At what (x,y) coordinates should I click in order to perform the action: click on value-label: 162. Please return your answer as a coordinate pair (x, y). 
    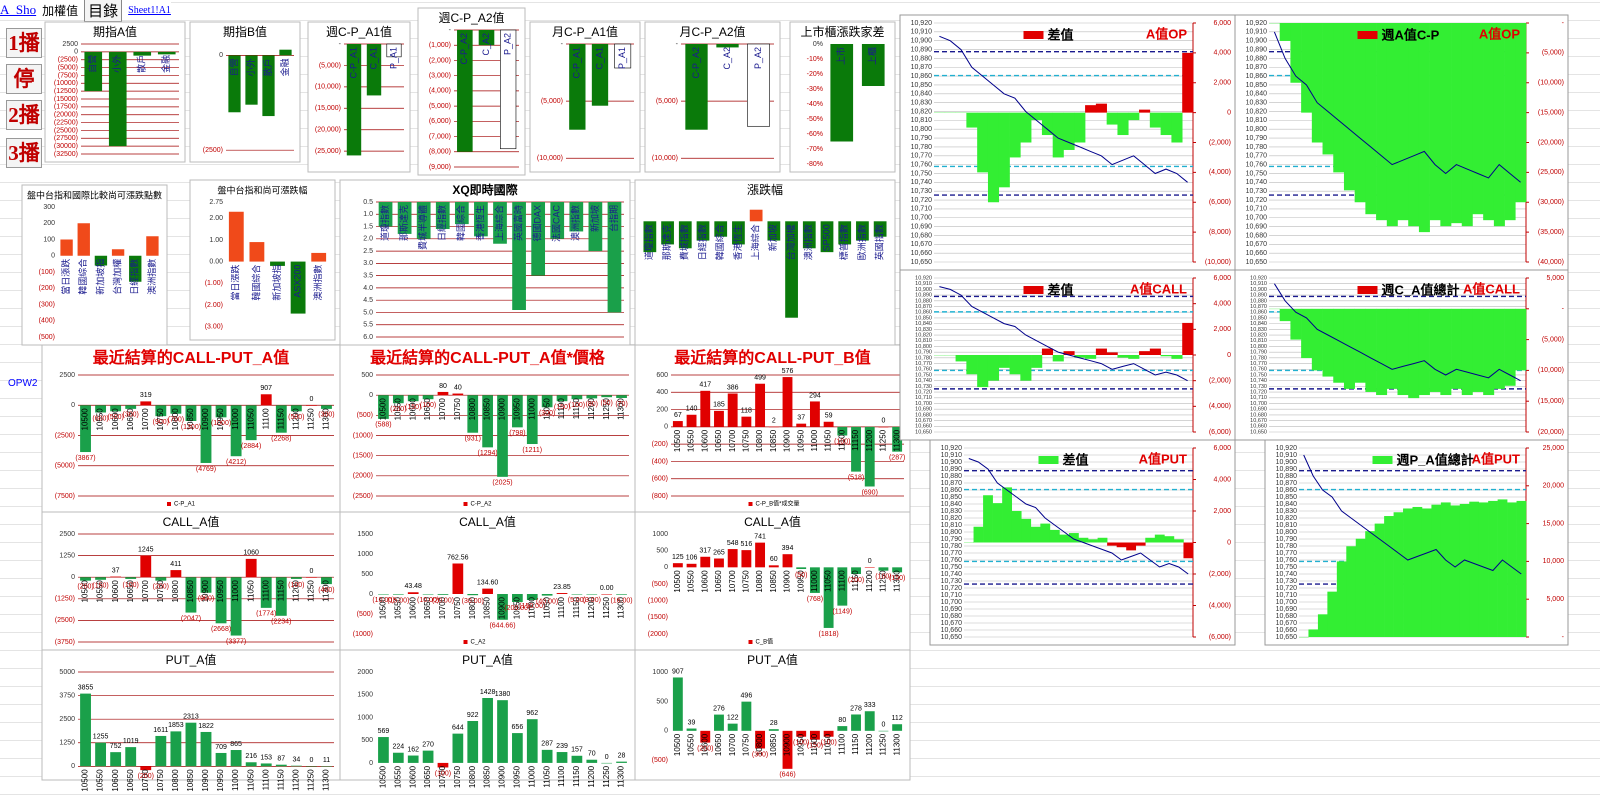
    Looking at the image, I should click on (413, 749).